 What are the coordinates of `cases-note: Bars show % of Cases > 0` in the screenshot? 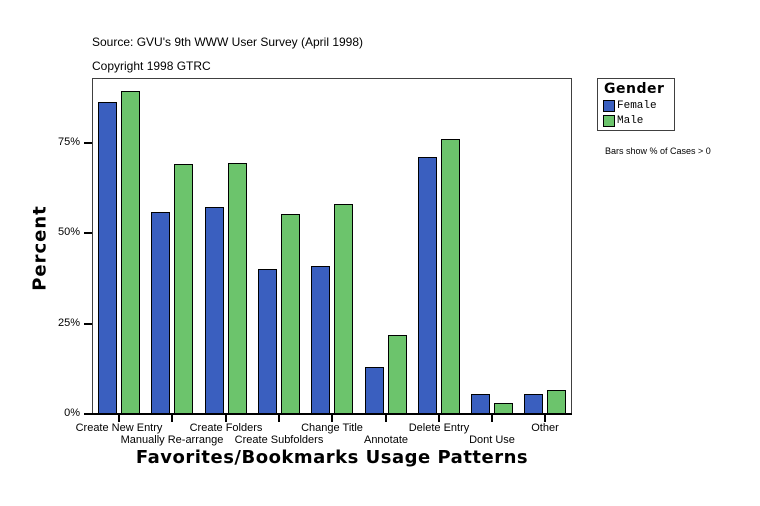 It's located at (658, 151).